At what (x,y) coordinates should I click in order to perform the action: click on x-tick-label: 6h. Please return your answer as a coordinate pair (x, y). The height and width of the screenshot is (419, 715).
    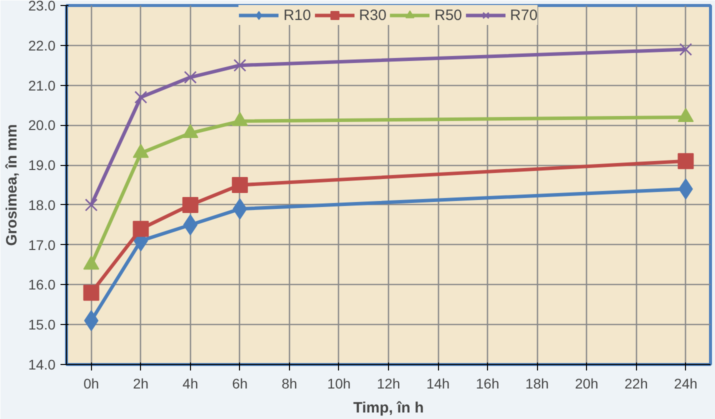
    Looking at the image, I should click on (240, 384).